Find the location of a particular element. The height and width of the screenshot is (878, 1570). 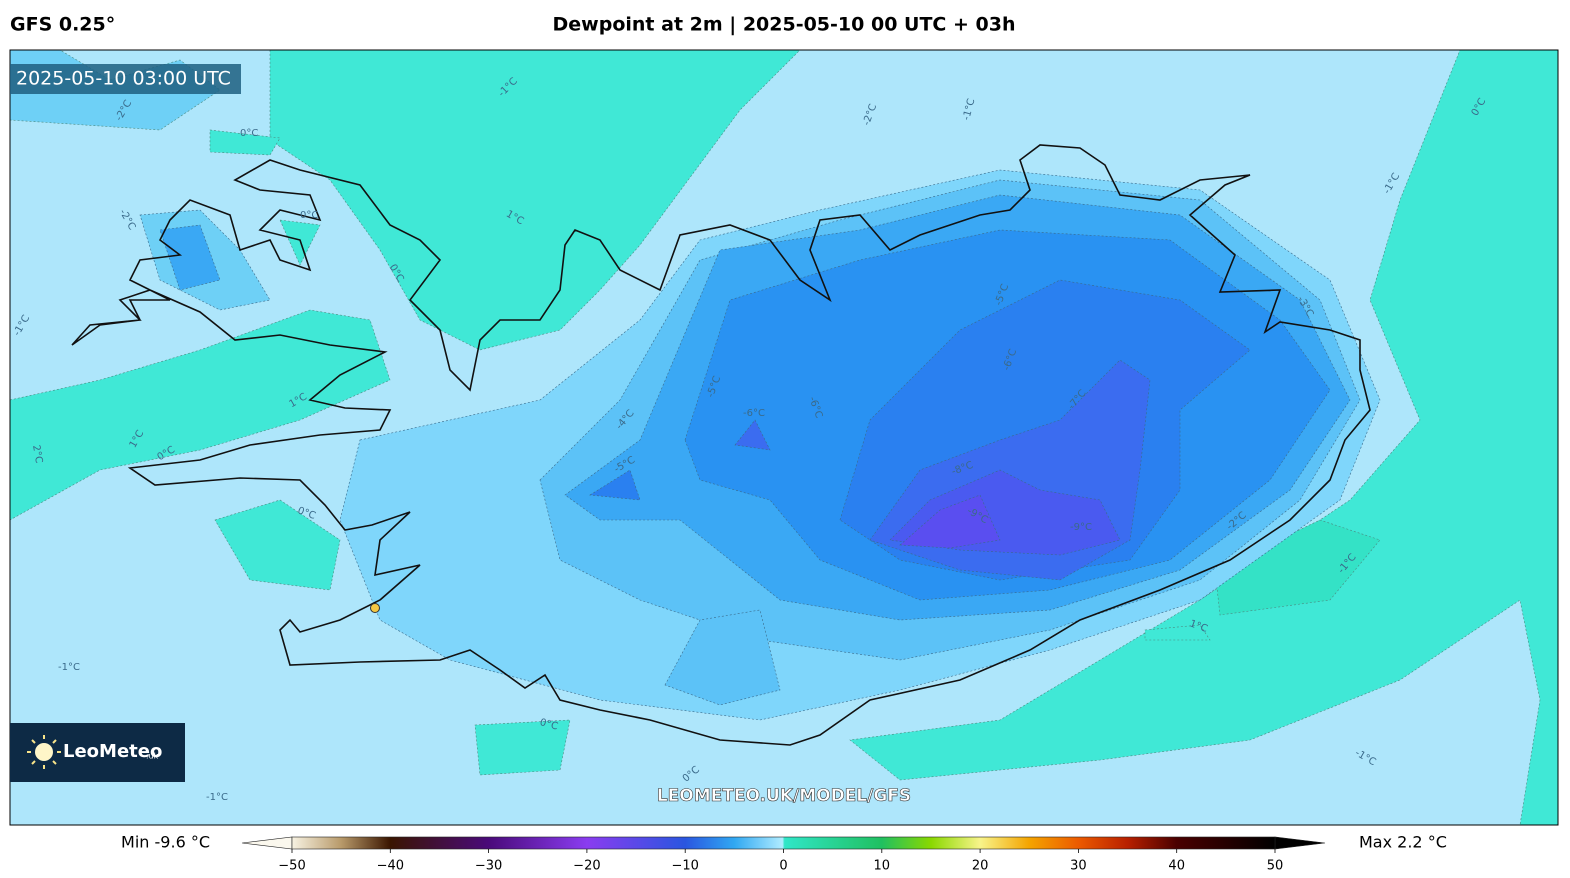

colorbar-tick-label: −50 is located at coordinates (291, 866).